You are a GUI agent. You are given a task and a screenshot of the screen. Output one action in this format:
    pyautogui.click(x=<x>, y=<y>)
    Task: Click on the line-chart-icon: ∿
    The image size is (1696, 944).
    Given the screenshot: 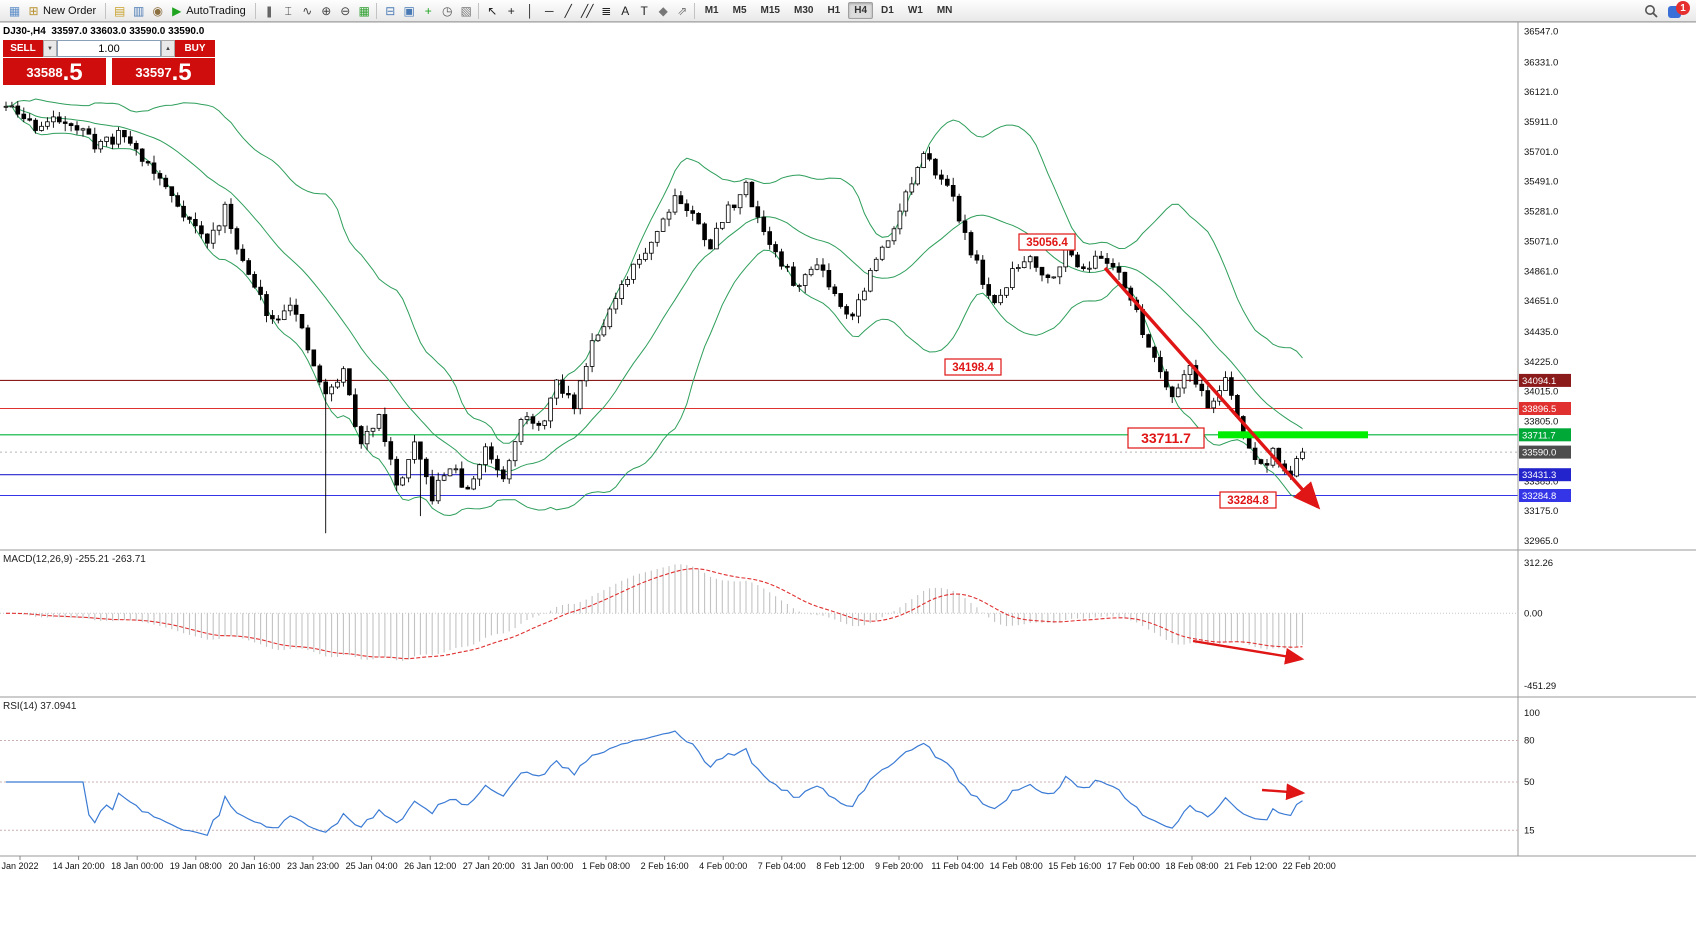 What is the action you would take?
    pyautogui.click(x=307, y=10)
    